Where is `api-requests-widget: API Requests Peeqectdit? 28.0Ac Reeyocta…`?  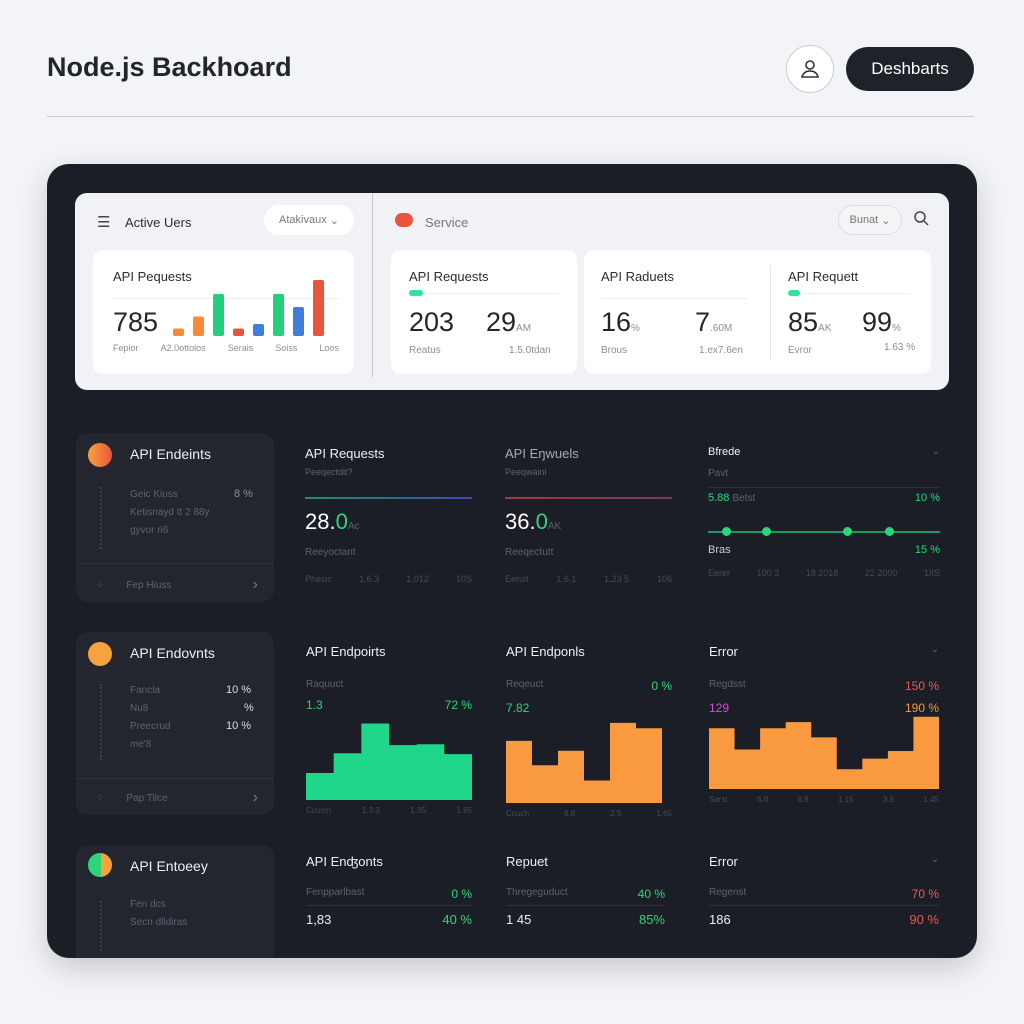
api-requests-widget: API Requests Peeqectdit? 28.0Ac Reeyocta… is located at coordinates (388, 515).